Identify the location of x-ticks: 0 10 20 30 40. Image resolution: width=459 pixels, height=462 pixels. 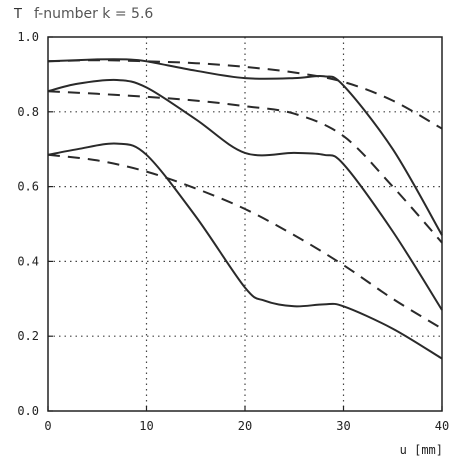
(246, 419).